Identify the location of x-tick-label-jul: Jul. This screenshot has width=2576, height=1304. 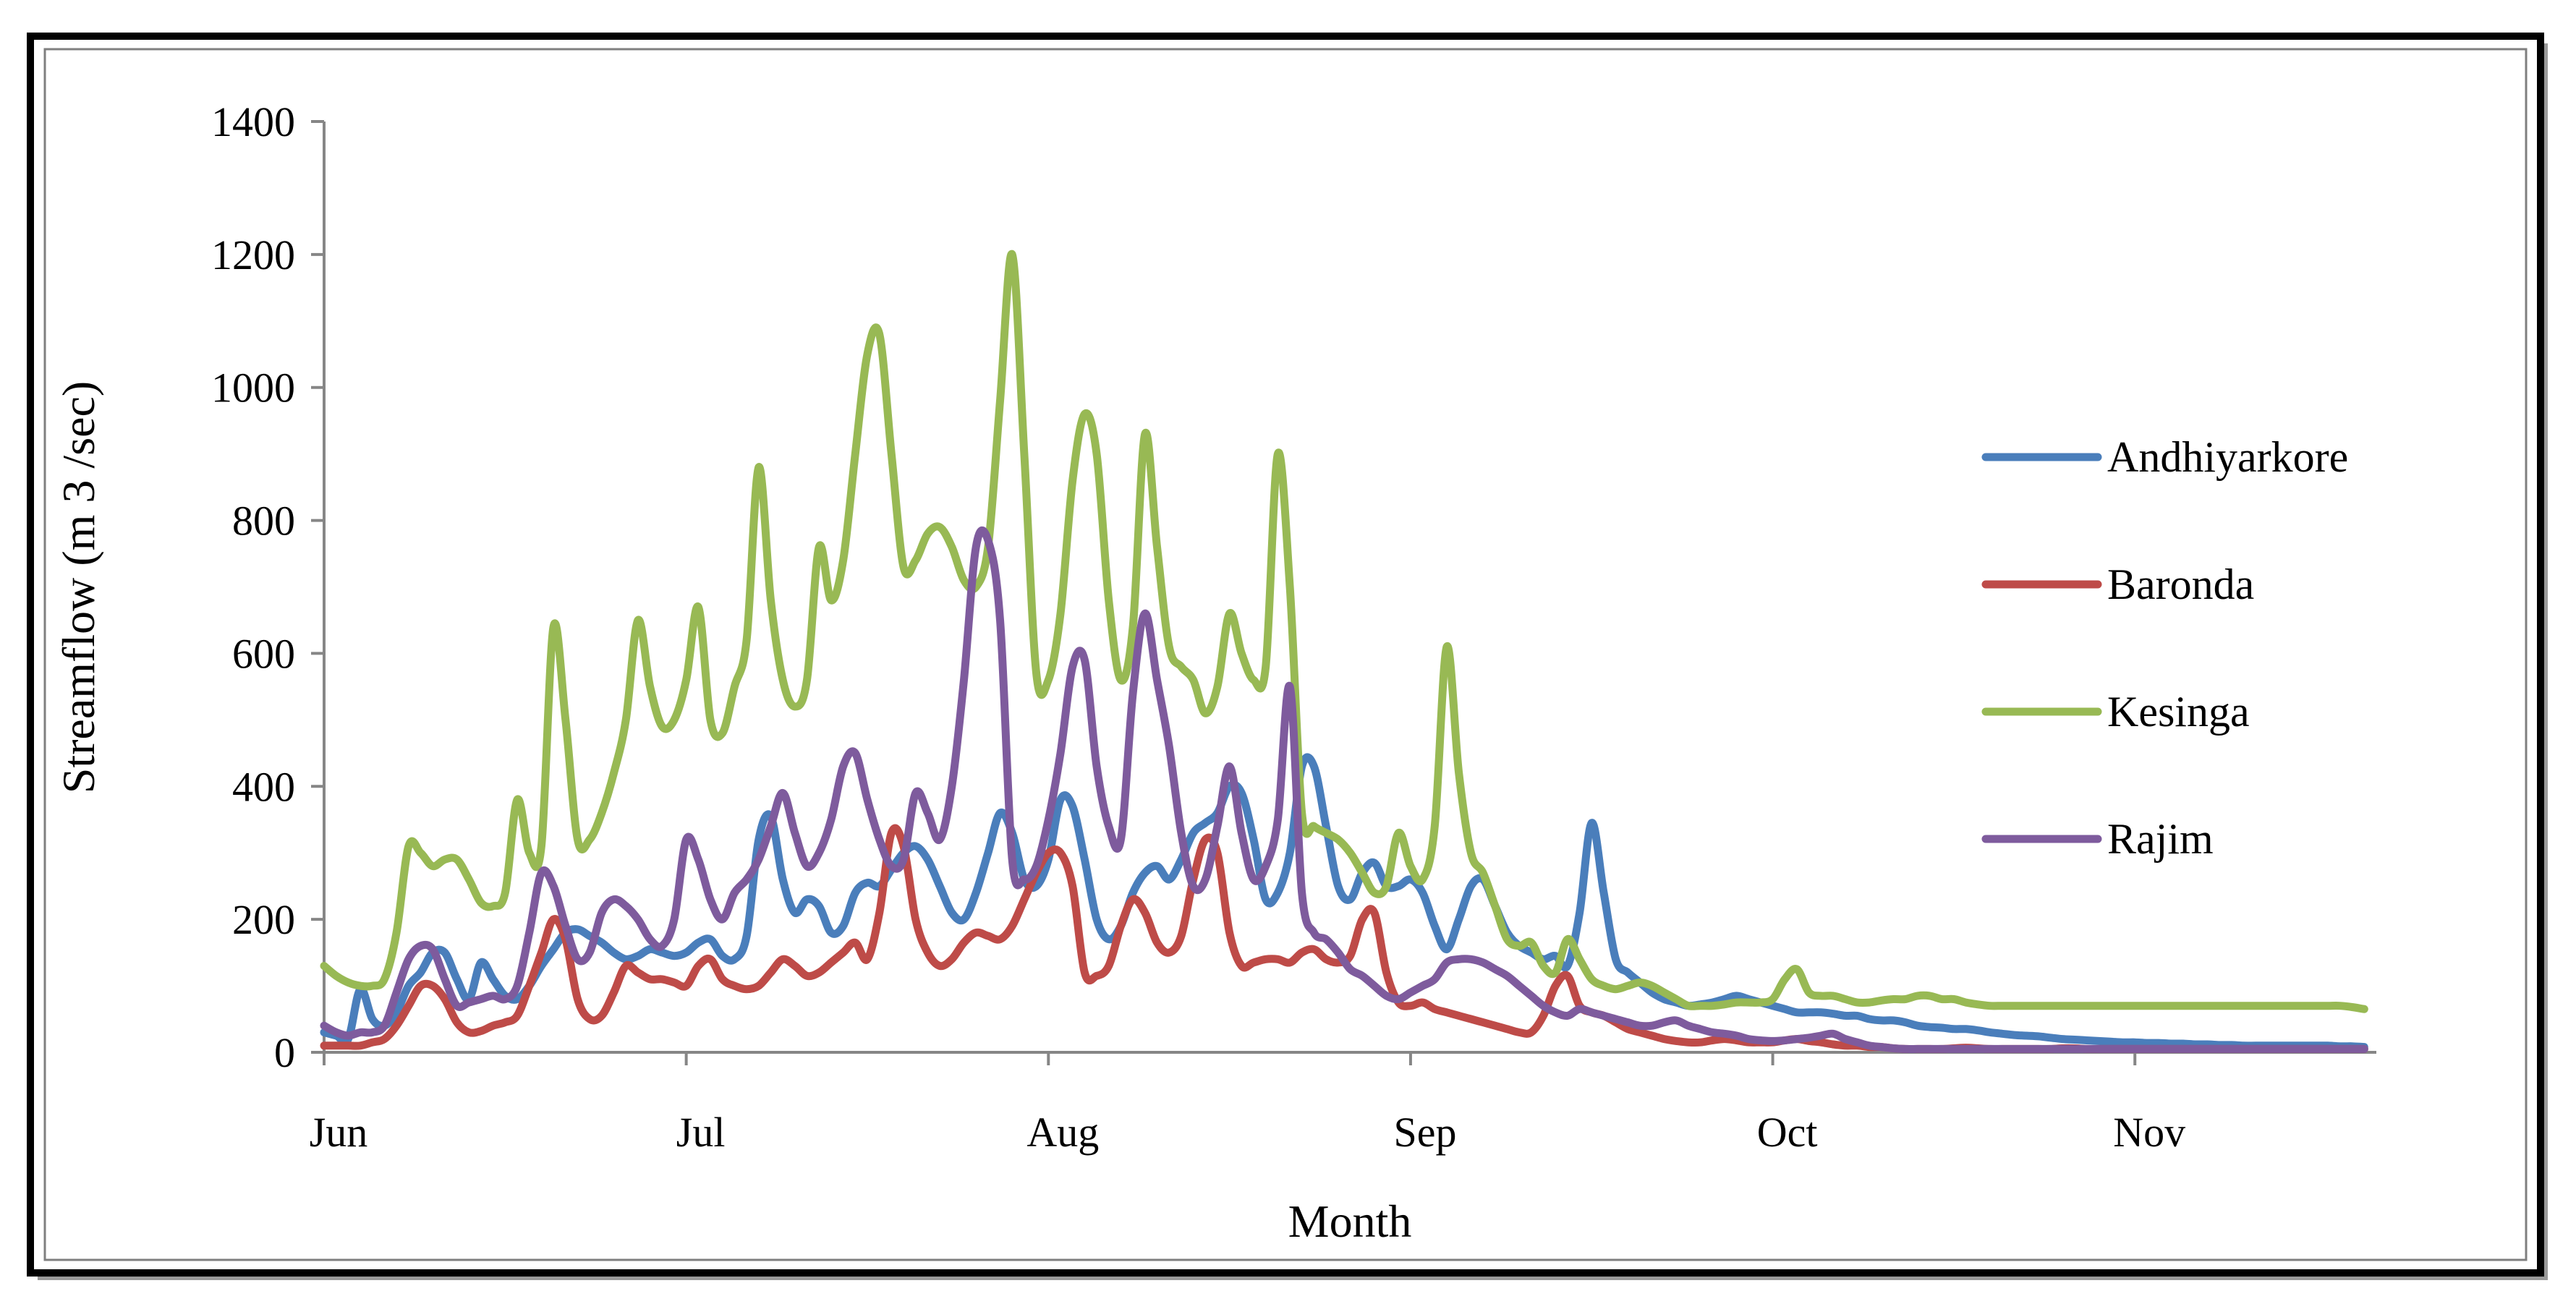
(701, 1132).